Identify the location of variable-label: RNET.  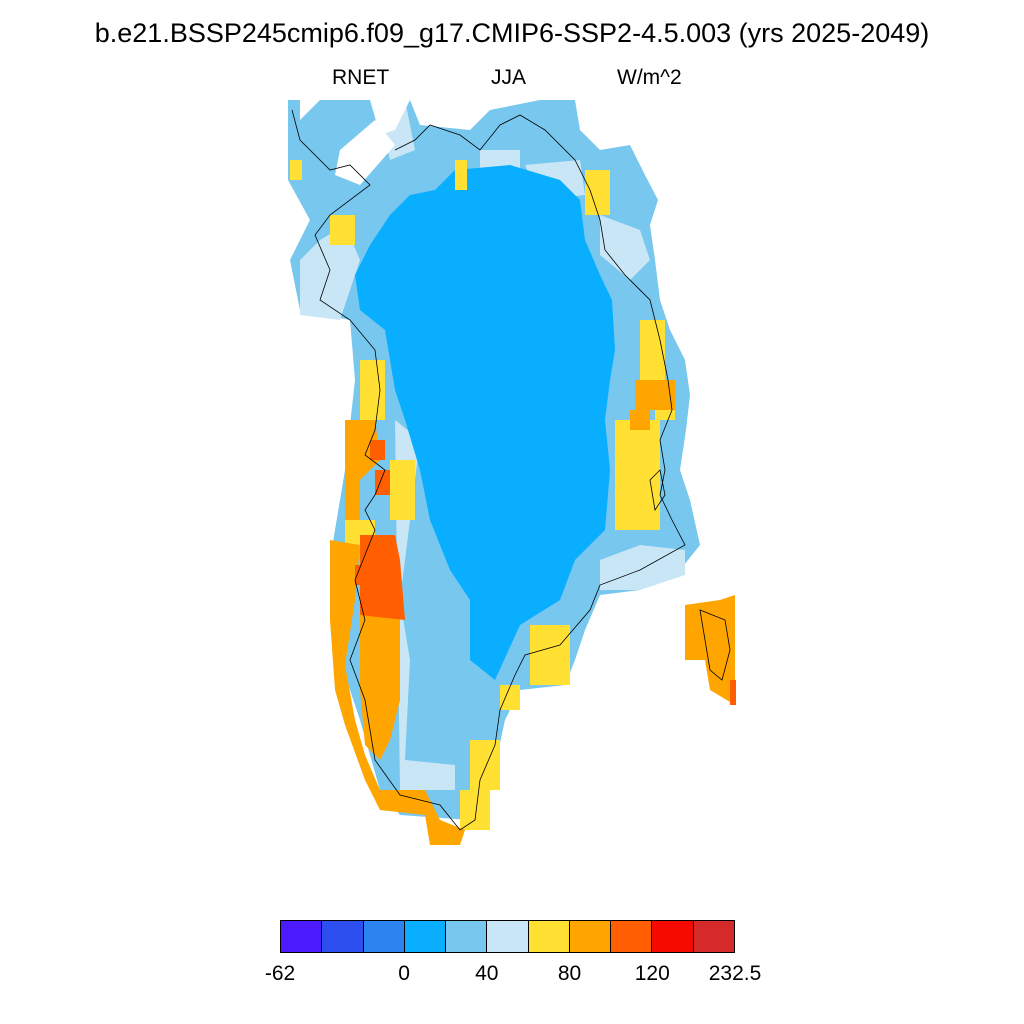
(361, 77).